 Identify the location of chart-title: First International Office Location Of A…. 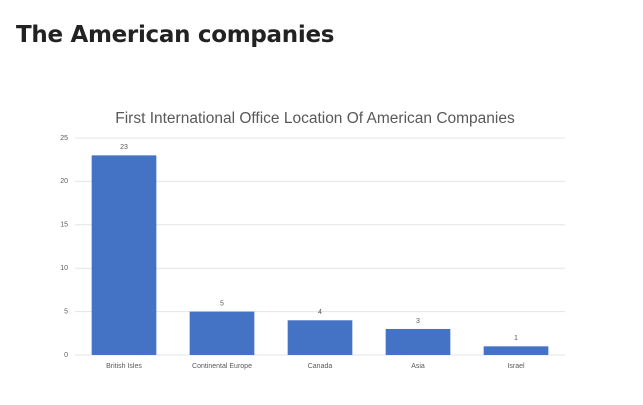
(315, 118).